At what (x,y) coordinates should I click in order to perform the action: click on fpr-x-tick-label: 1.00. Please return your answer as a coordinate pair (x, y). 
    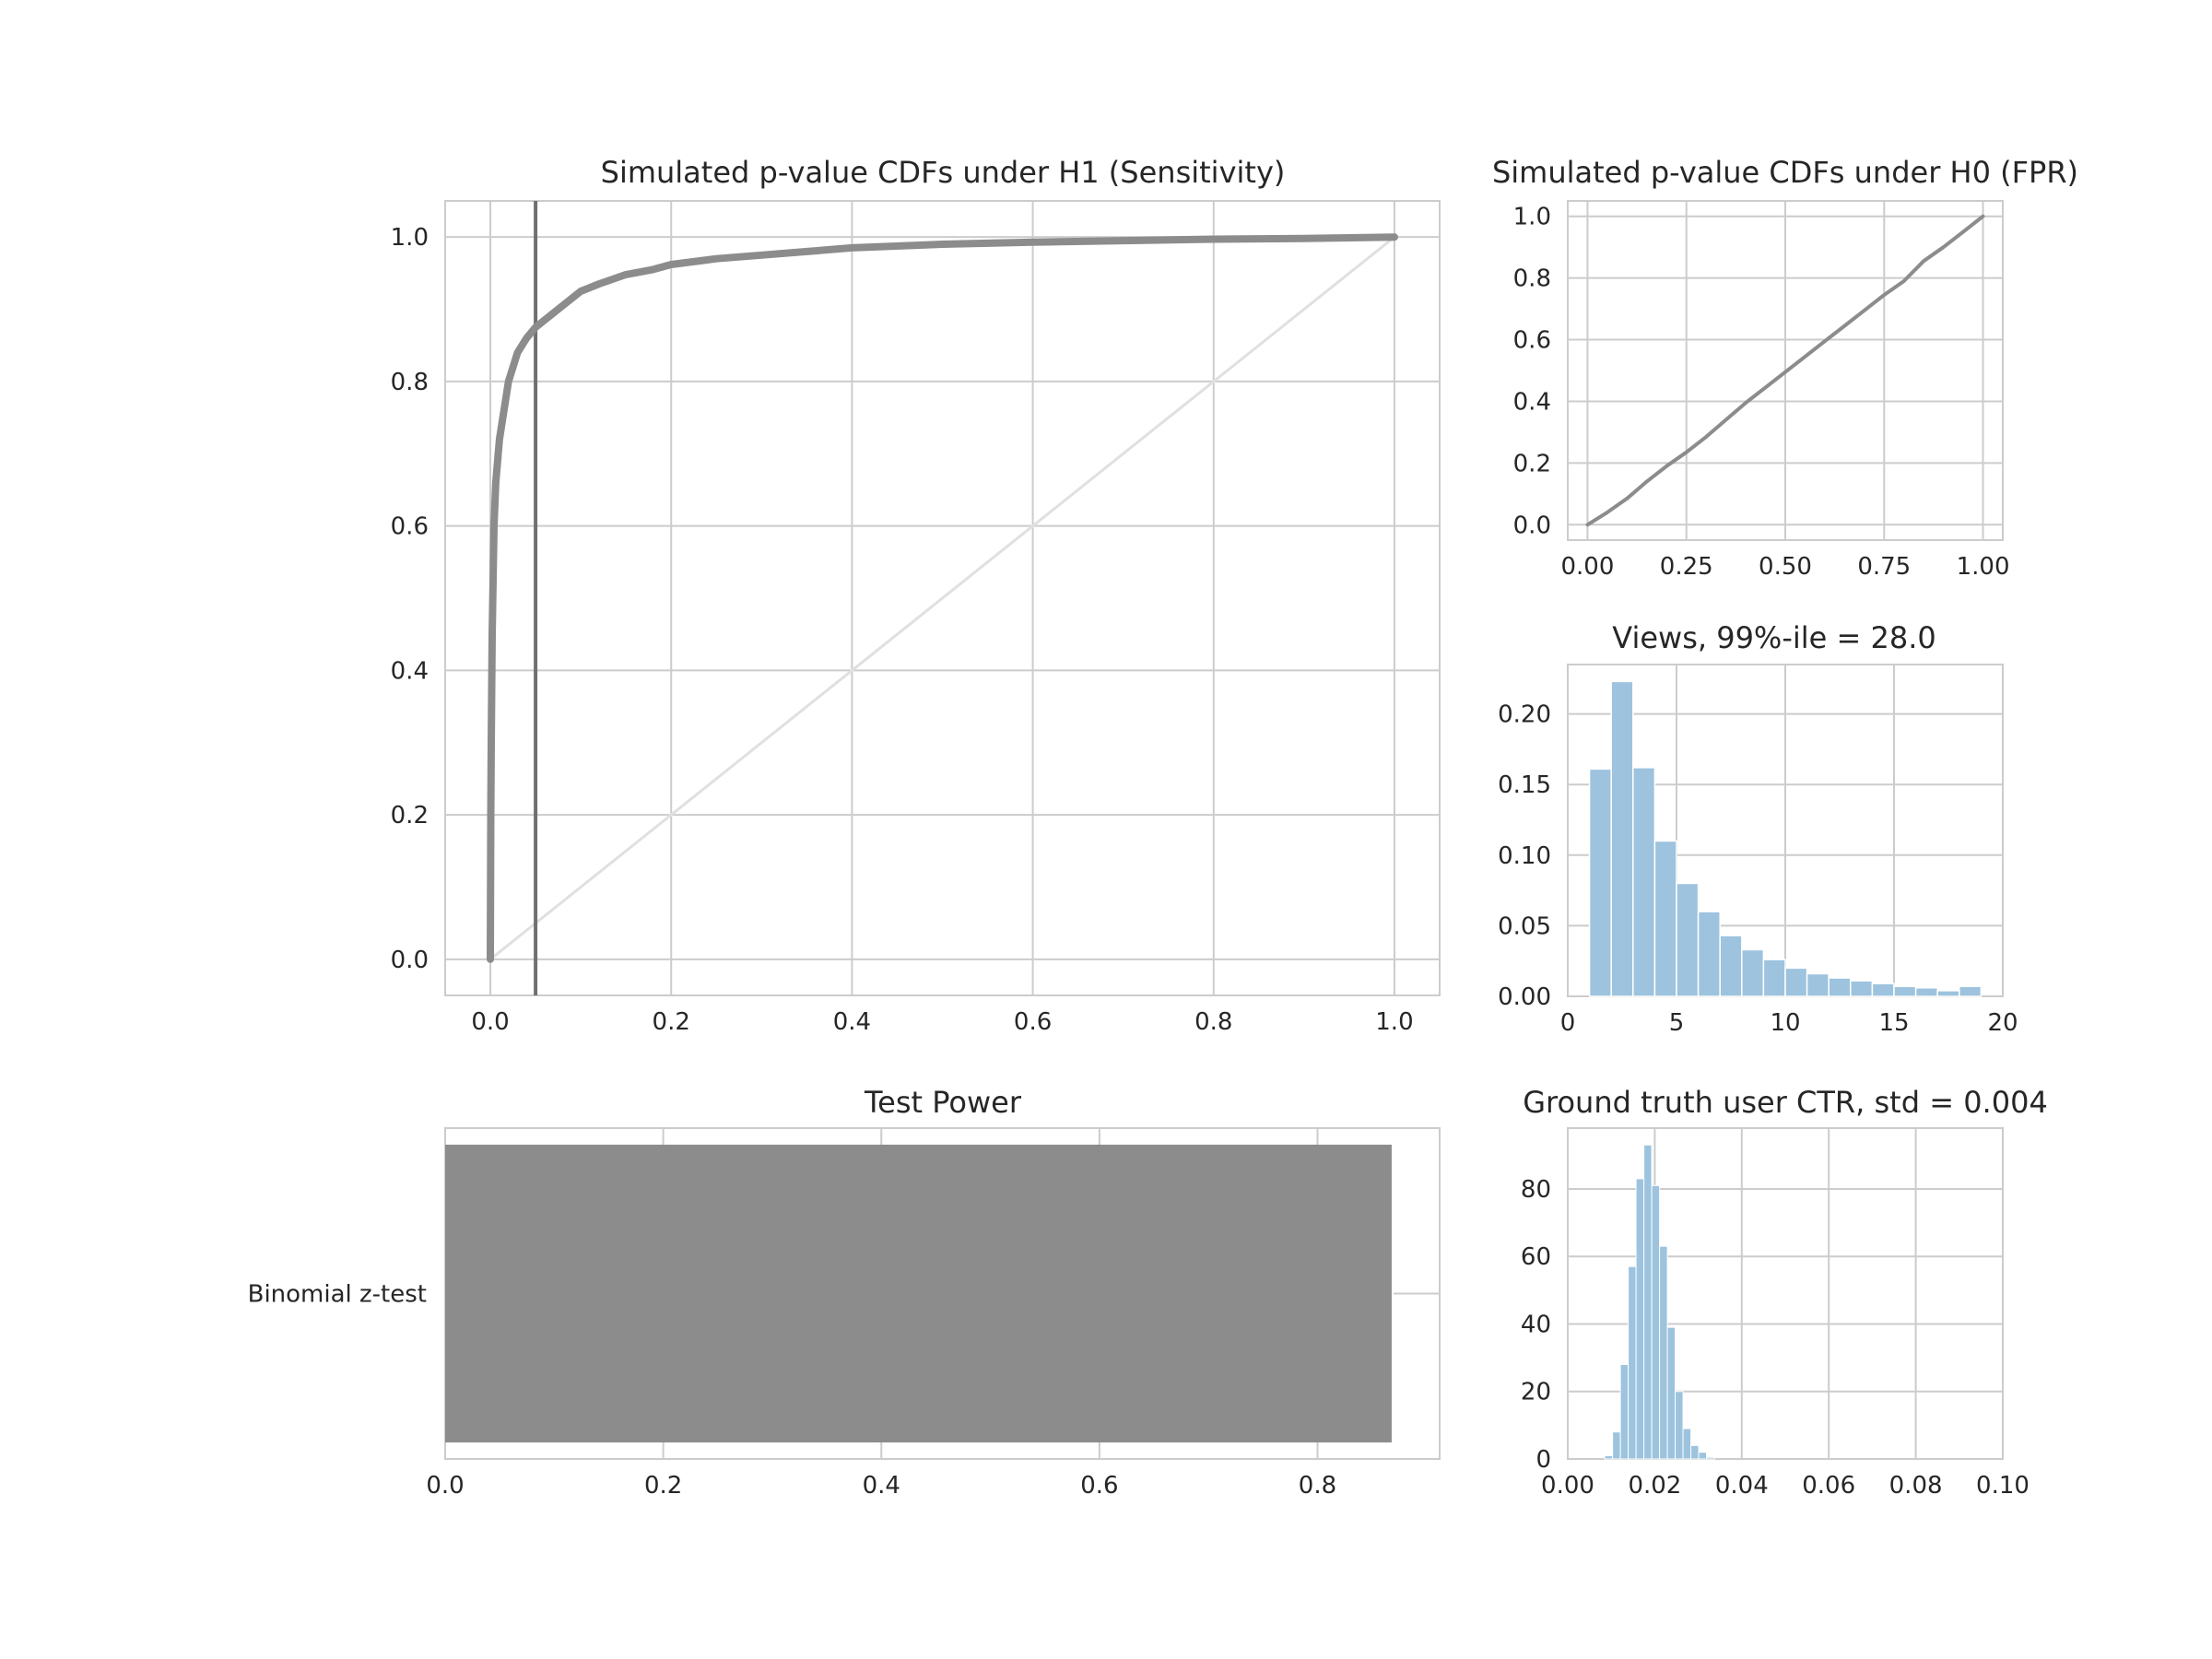
    Looking at the image, I should click on (1983, 567).